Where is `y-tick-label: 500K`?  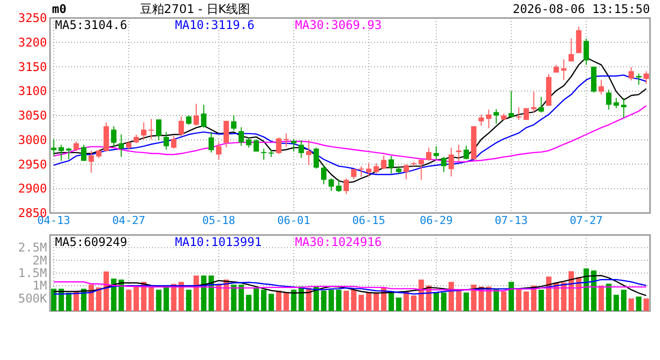
y-tick-label: 500K is located at coordinates (33, 298).